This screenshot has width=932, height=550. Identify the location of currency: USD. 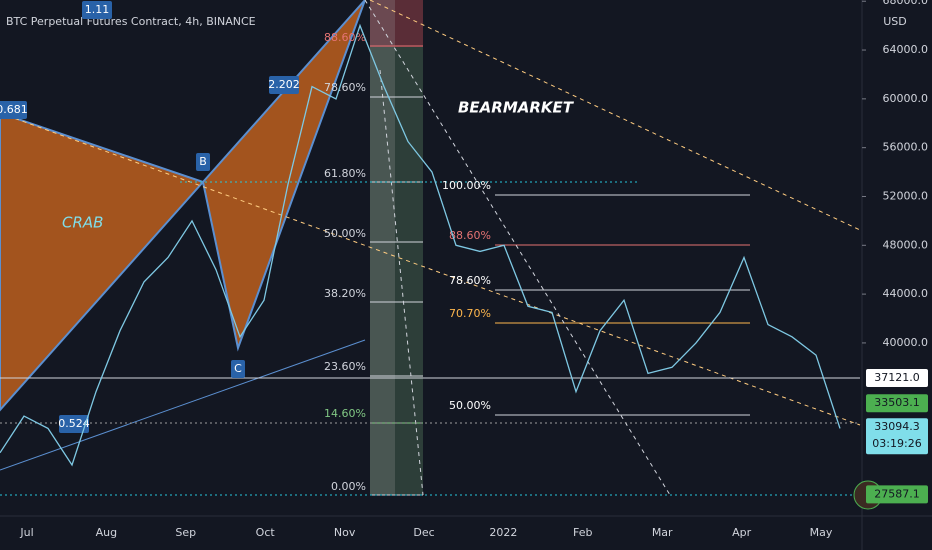
(895, 21).